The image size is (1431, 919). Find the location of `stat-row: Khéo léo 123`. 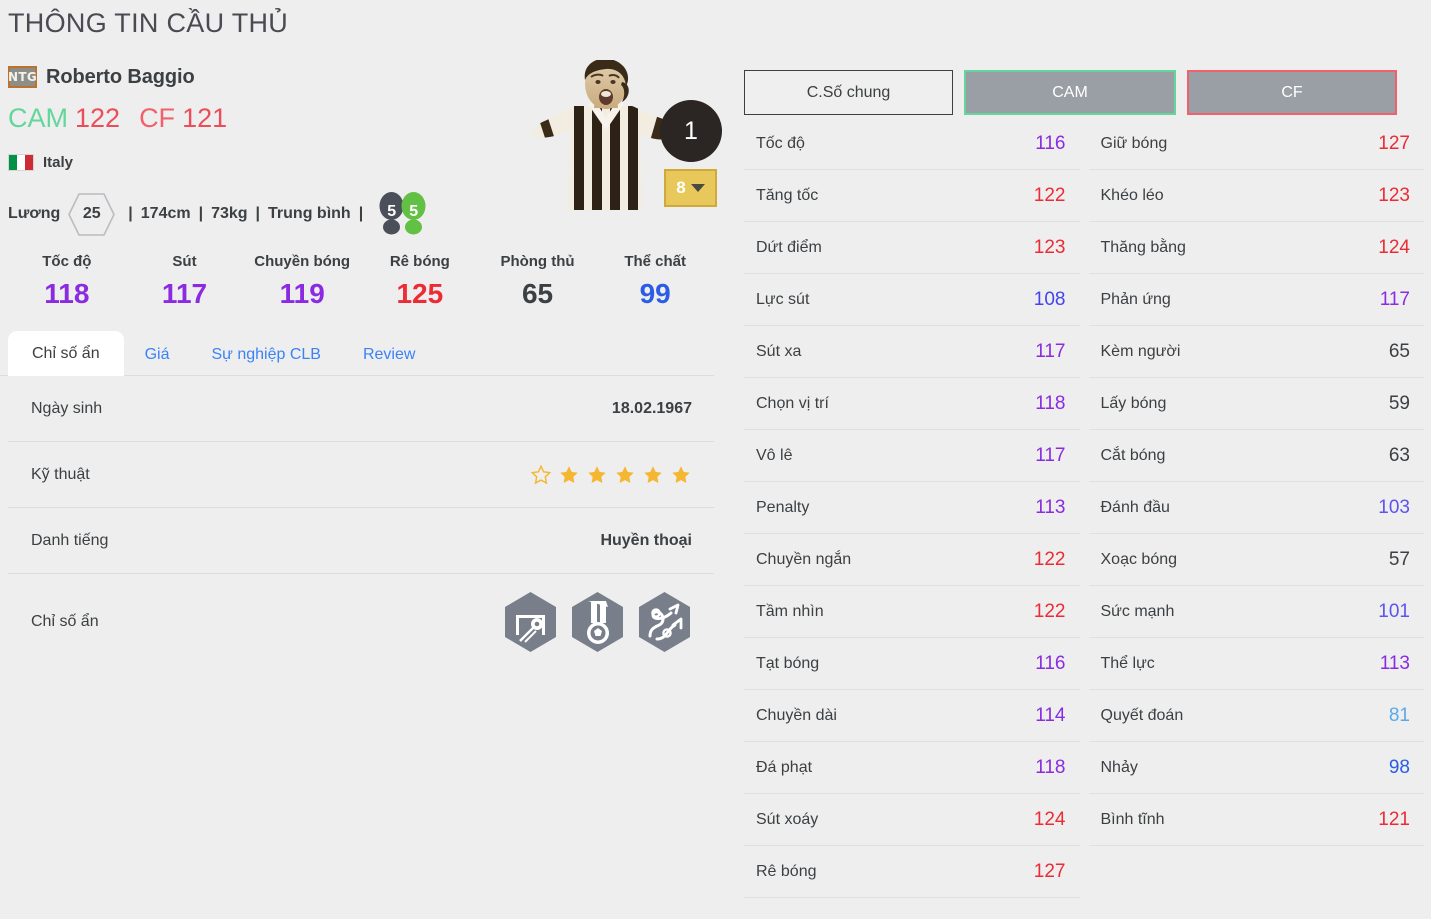

stat-row: Khéo léo 123 is located at coordinates (1256, 196).